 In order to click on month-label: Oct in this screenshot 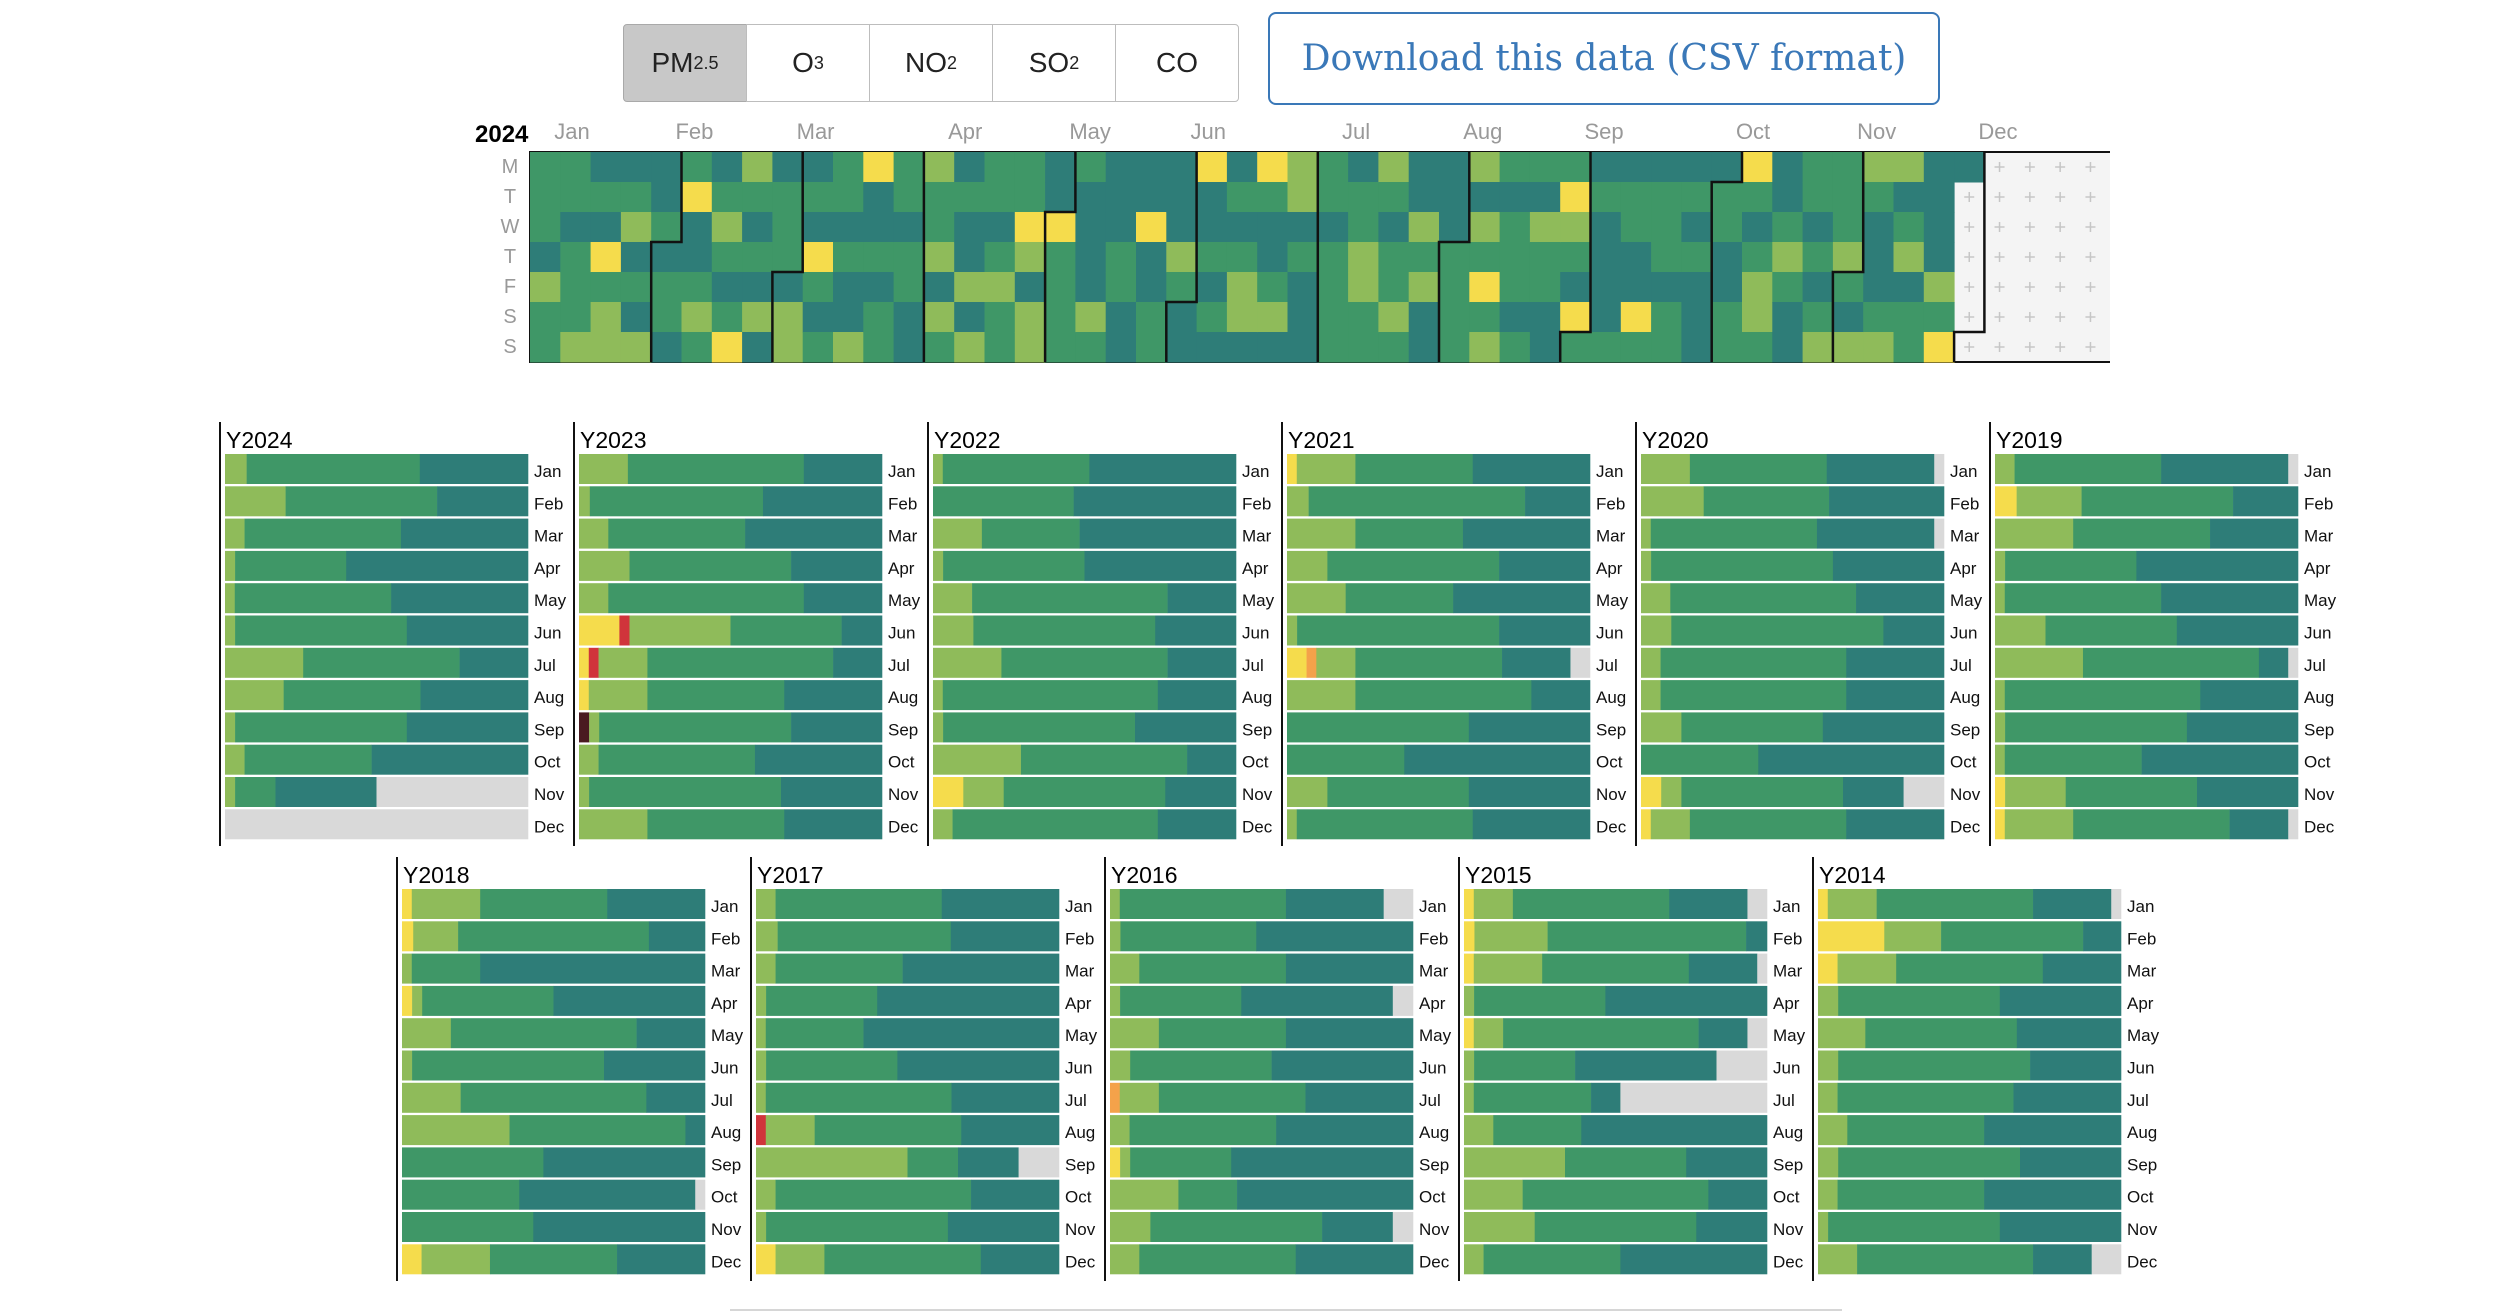, I will do `click(724, 1197)`.